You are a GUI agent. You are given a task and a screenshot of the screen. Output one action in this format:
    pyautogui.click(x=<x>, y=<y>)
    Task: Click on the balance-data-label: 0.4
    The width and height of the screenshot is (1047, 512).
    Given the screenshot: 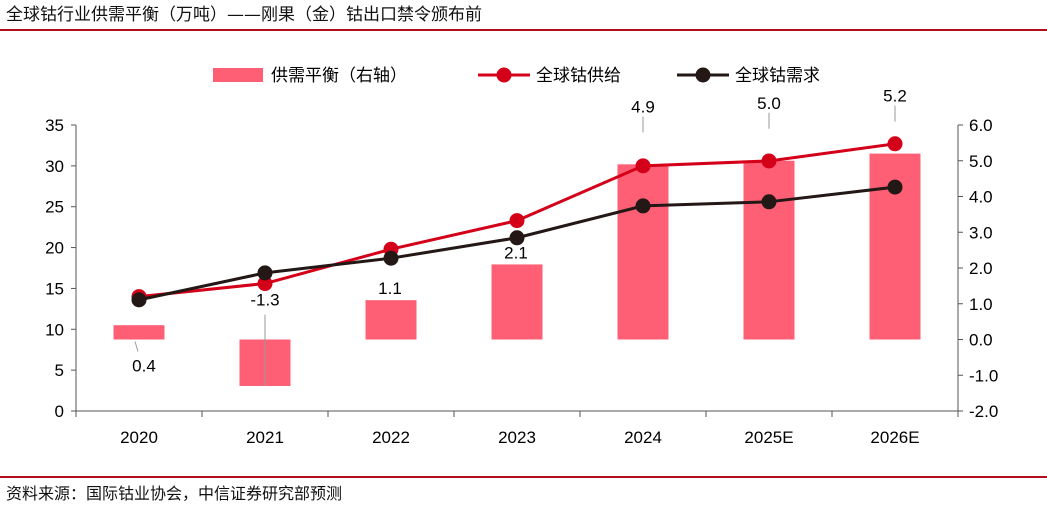 What is the action you would take?
    pyautogui.click(x=144, y=366)
    